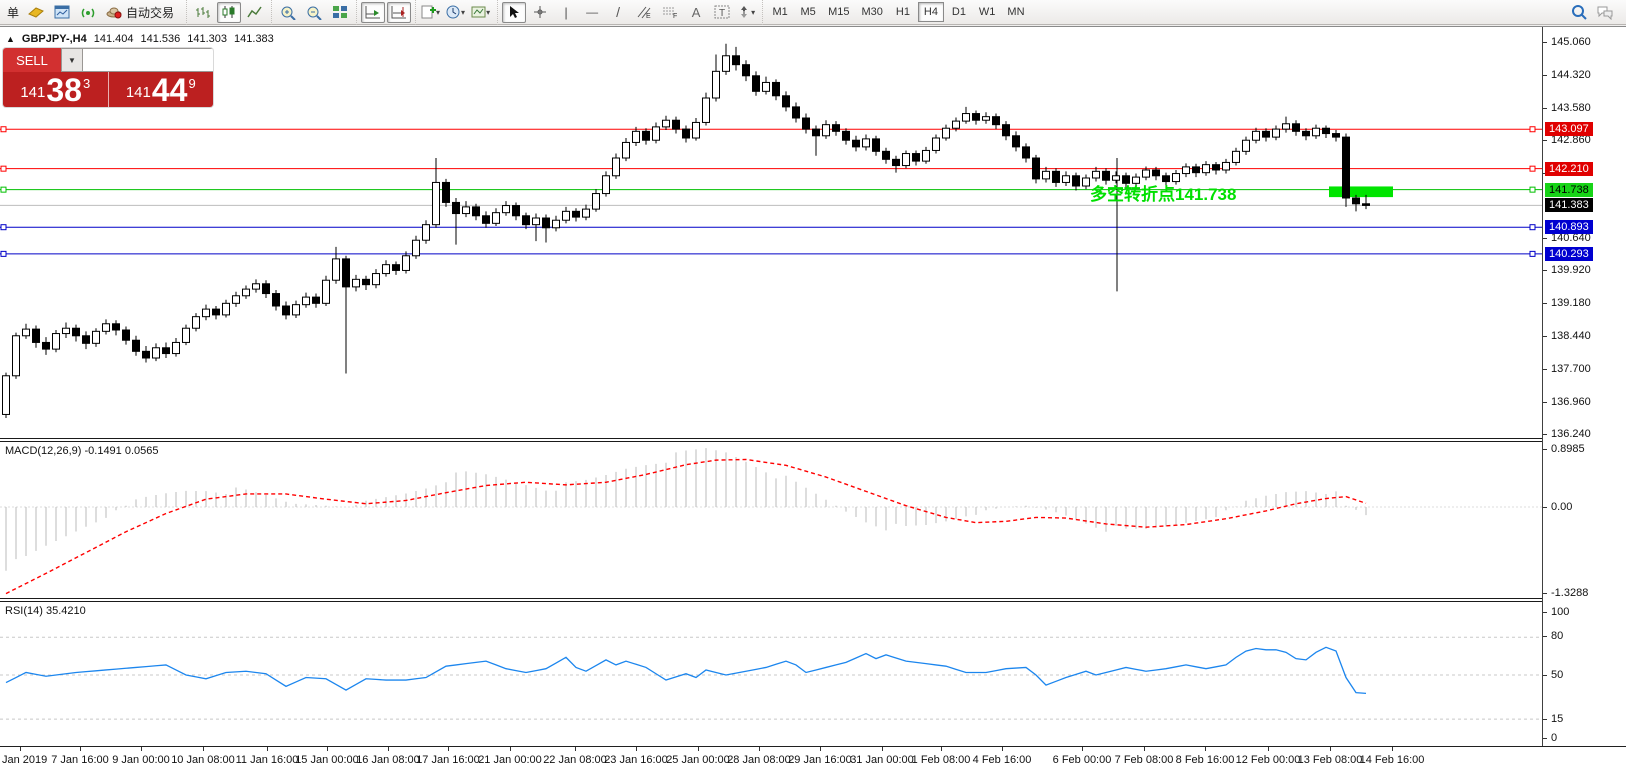  What do you see at coordinates (618, 12) in the screenshot?
I see `trendline-tool: /` at bounding box center [618, 12].